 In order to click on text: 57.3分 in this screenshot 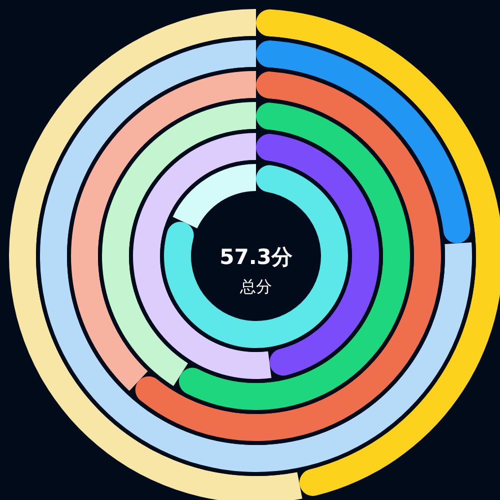, I will do `click(257, 257)`.